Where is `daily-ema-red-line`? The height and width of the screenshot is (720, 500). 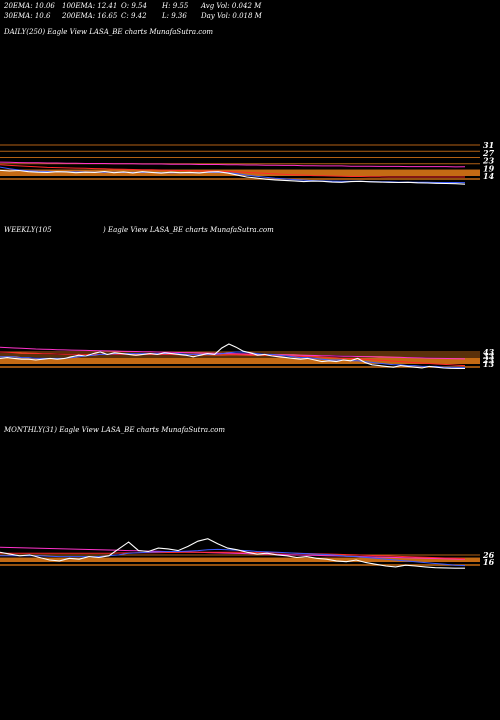 daily-ema-red-line is located at coordinates (232, 171).